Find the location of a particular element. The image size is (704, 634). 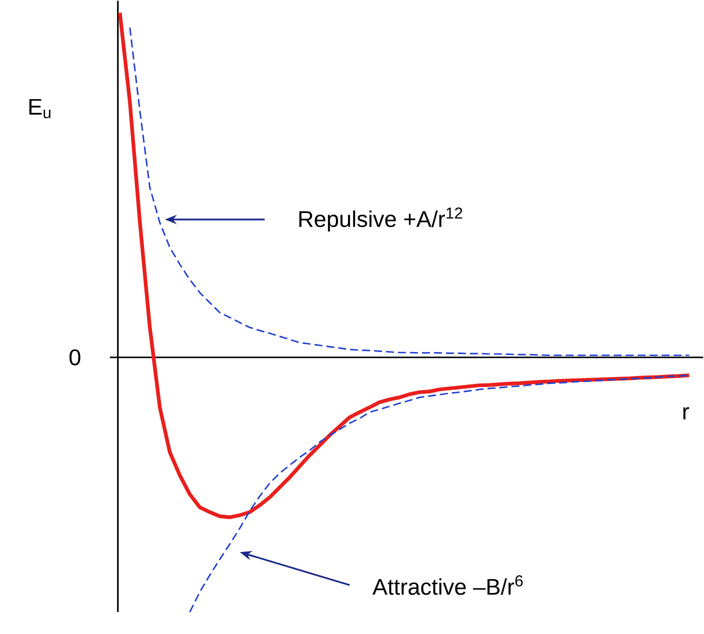

annotation: Repulsive +A/r$^{12}$ is located at coordinates (380, 219).